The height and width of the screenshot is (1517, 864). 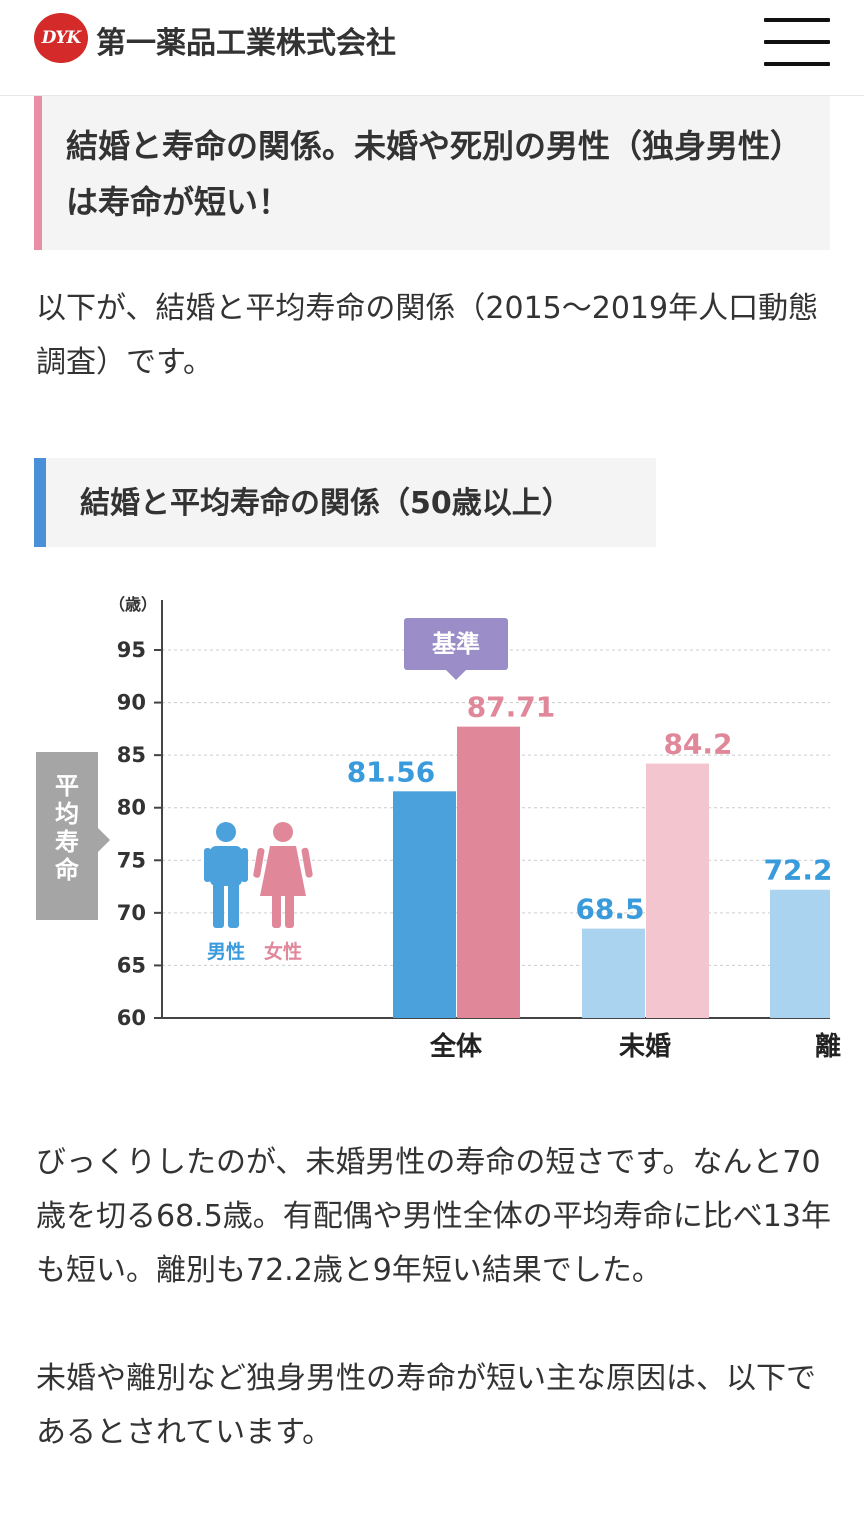 I want to click on x-label-2: 離, so click(x=828, y=1046).